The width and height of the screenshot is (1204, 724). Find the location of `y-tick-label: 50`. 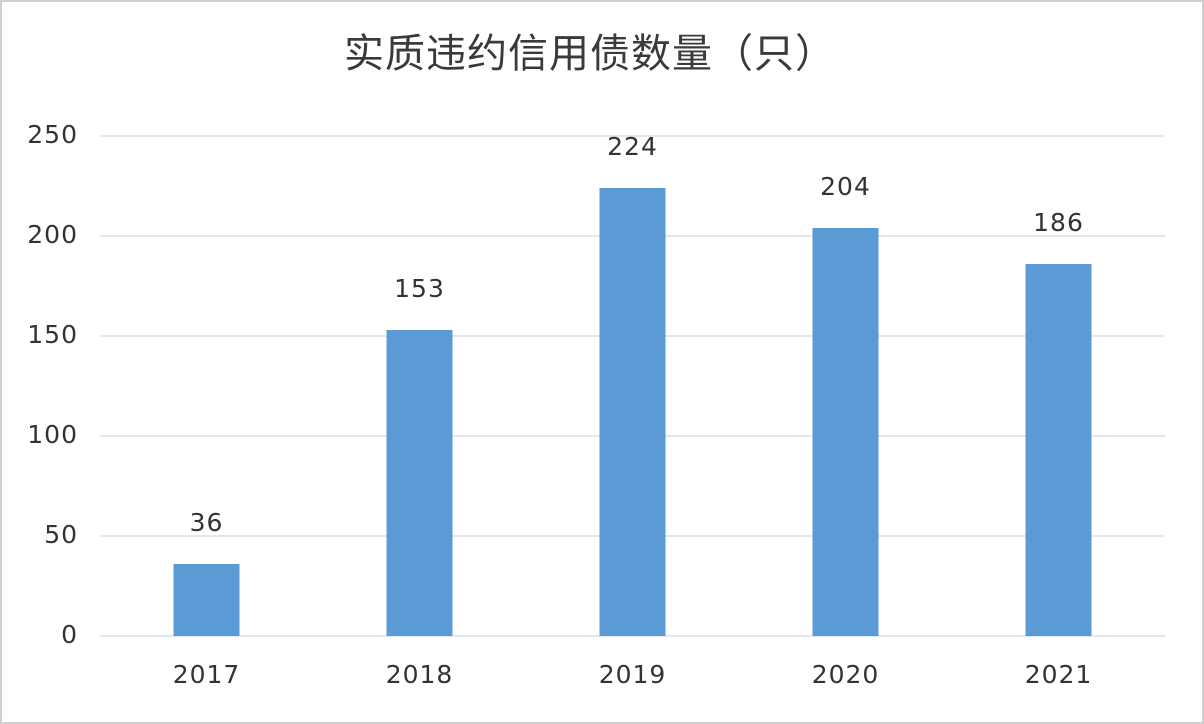

y-tick-label: 50 is located at coordinates (61, 534).